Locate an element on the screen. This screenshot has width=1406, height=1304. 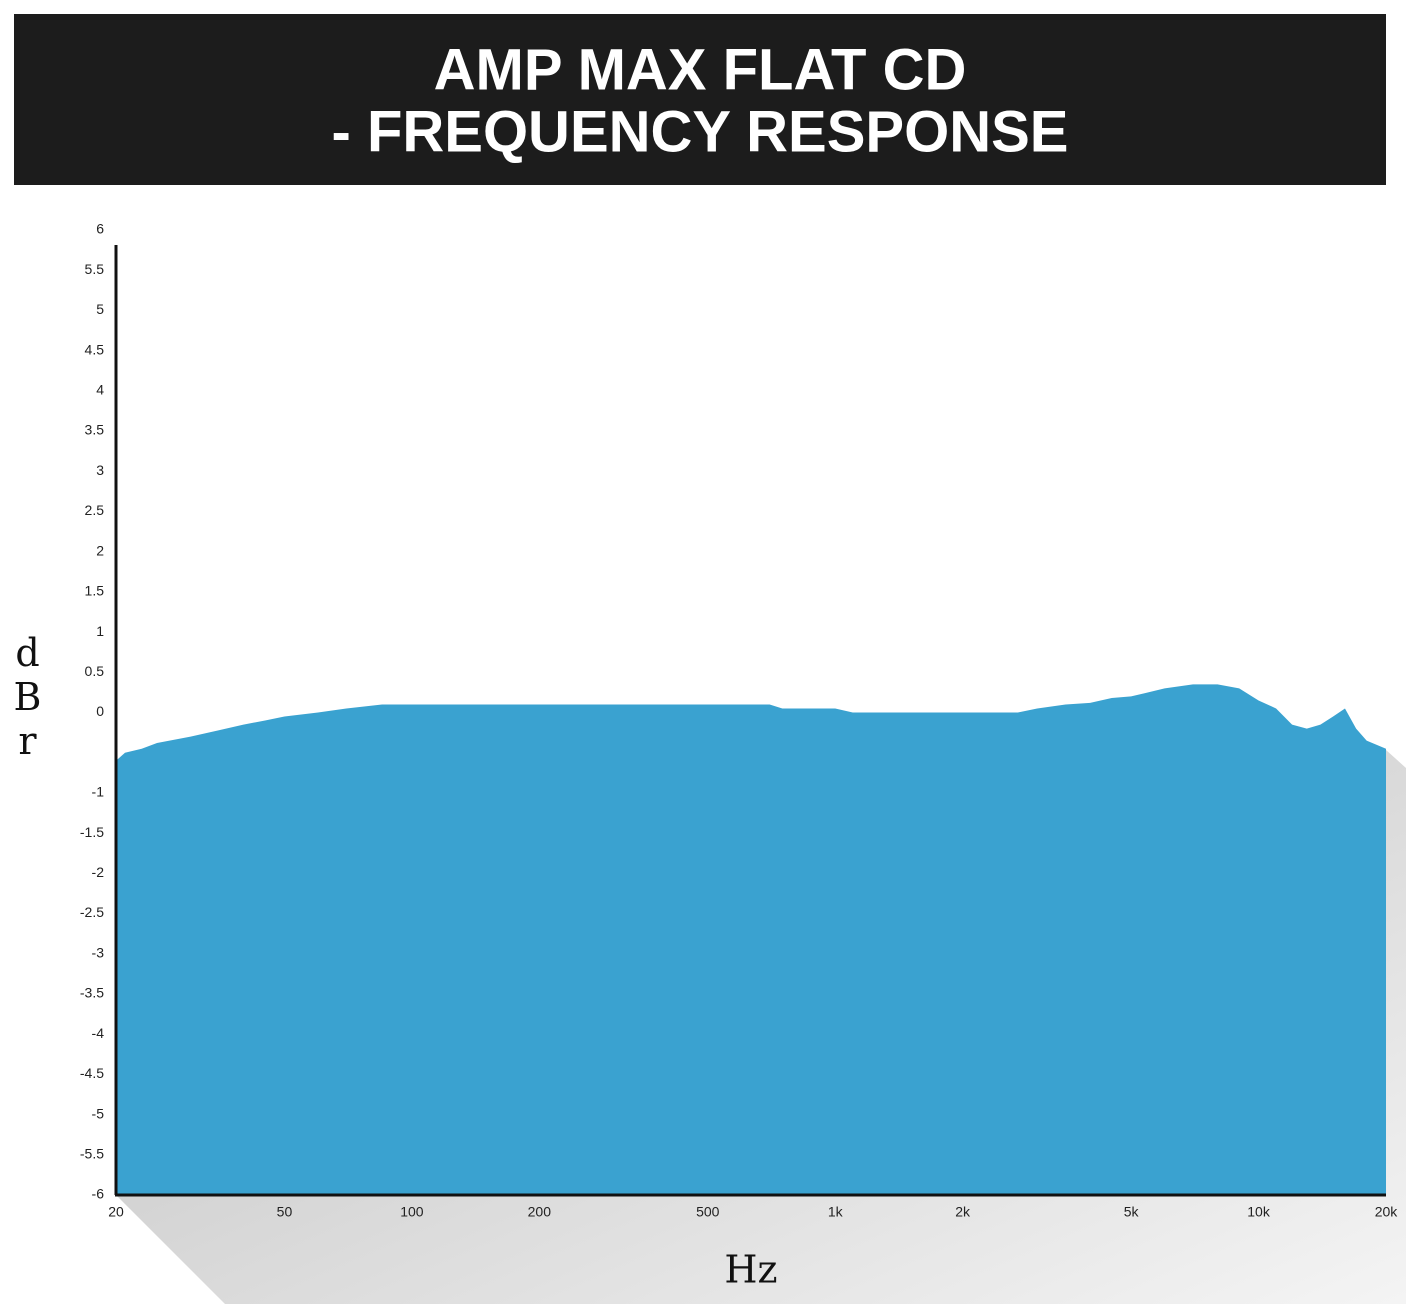
y-tick-label: -4 is located at coordinates (98, 1033).